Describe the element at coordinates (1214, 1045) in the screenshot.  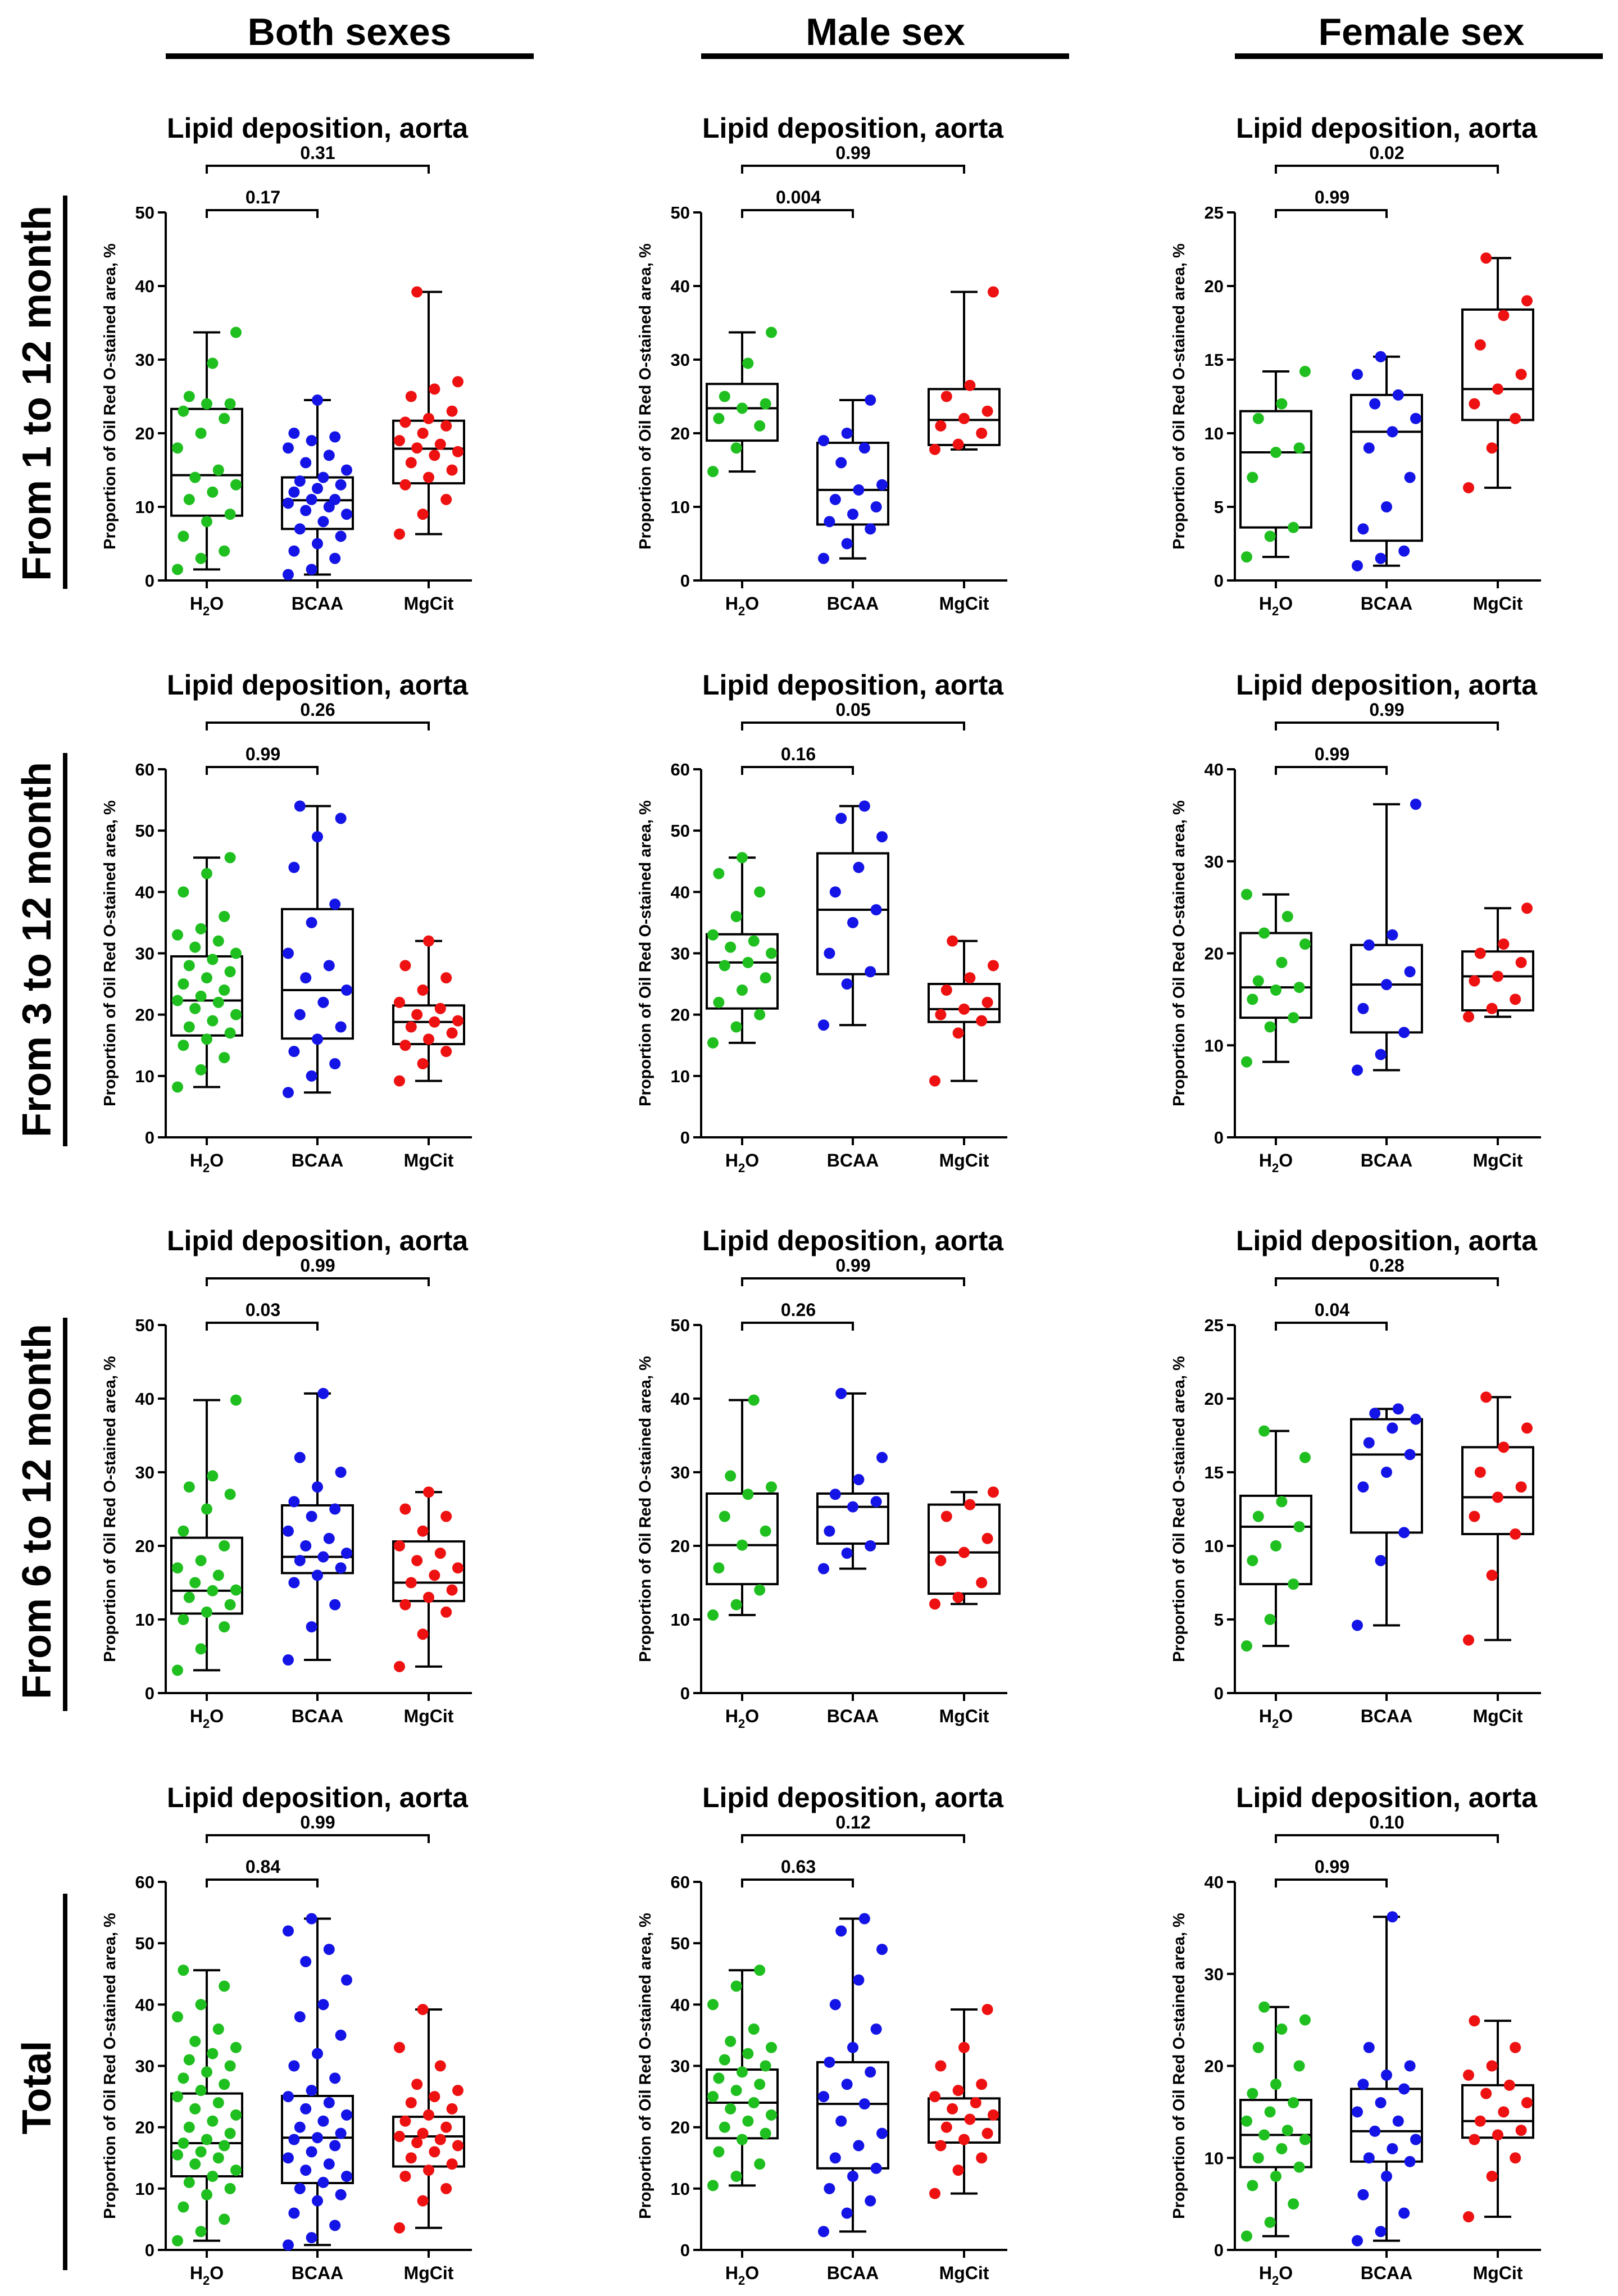
I see `y-tick-label: 10` at that location.